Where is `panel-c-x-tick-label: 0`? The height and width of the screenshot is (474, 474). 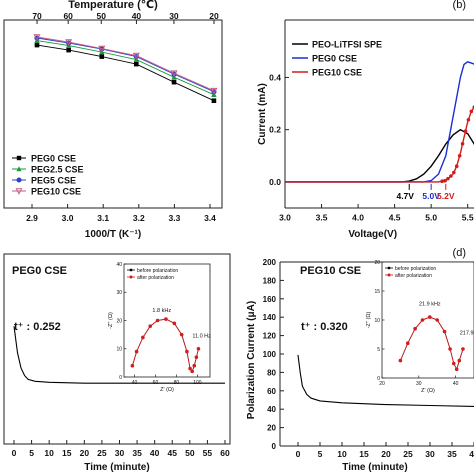 panel-c-x-tick-label: 0 is located at coordinates (14, 453).